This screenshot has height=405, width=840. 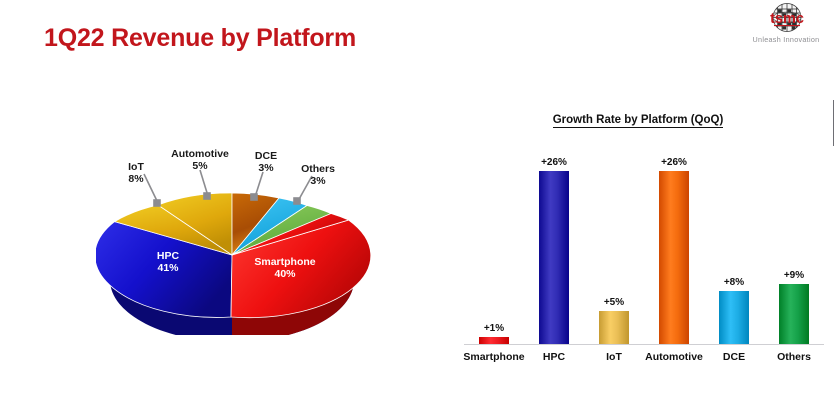 I want to click on bar-value-label-others: +9%, so click(x=794, y=276).